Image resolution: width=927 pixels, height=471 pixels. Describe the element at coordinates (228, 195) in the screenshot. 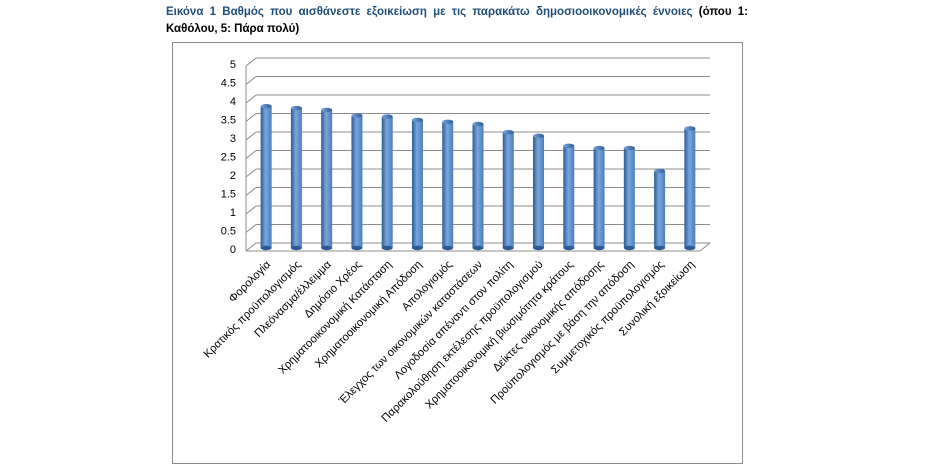

I see `y-tick-label: 1.5` at that location.